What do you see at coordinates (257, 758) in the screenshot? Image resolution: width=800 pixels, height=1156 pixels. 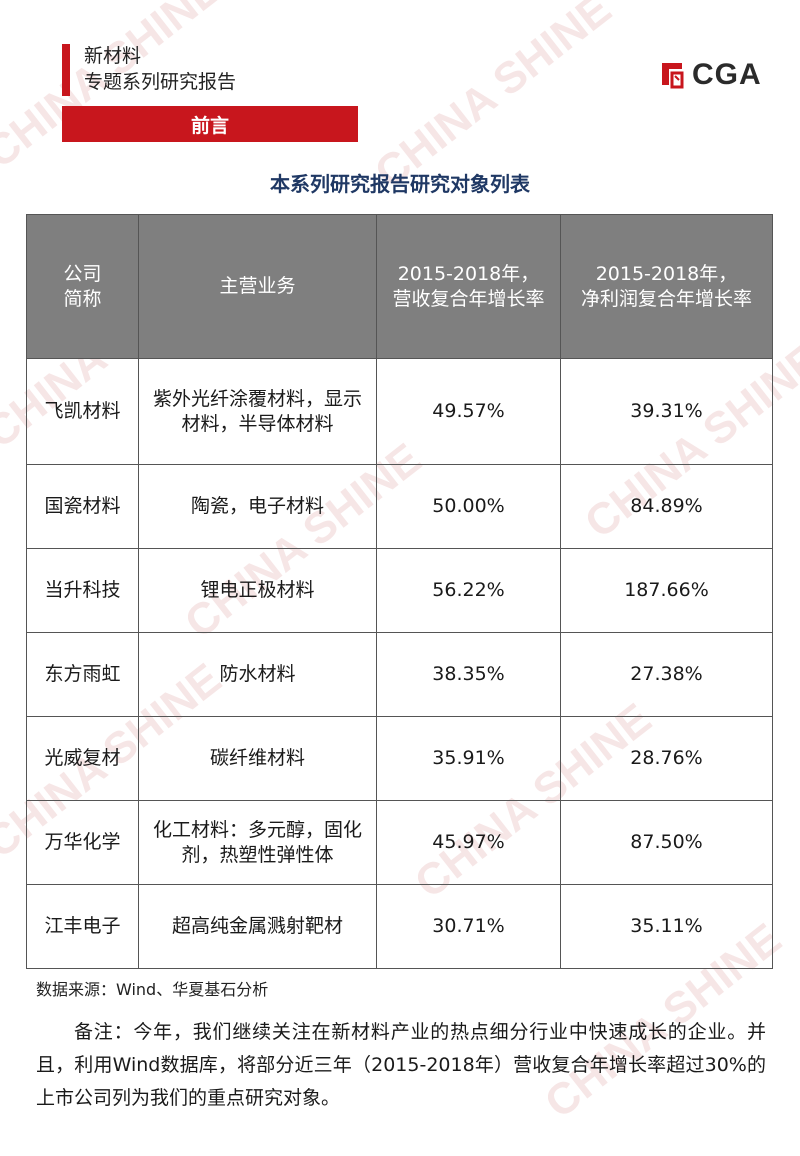 I see `cell-business: 碳纤维材料` at bounding box center [257, 758].